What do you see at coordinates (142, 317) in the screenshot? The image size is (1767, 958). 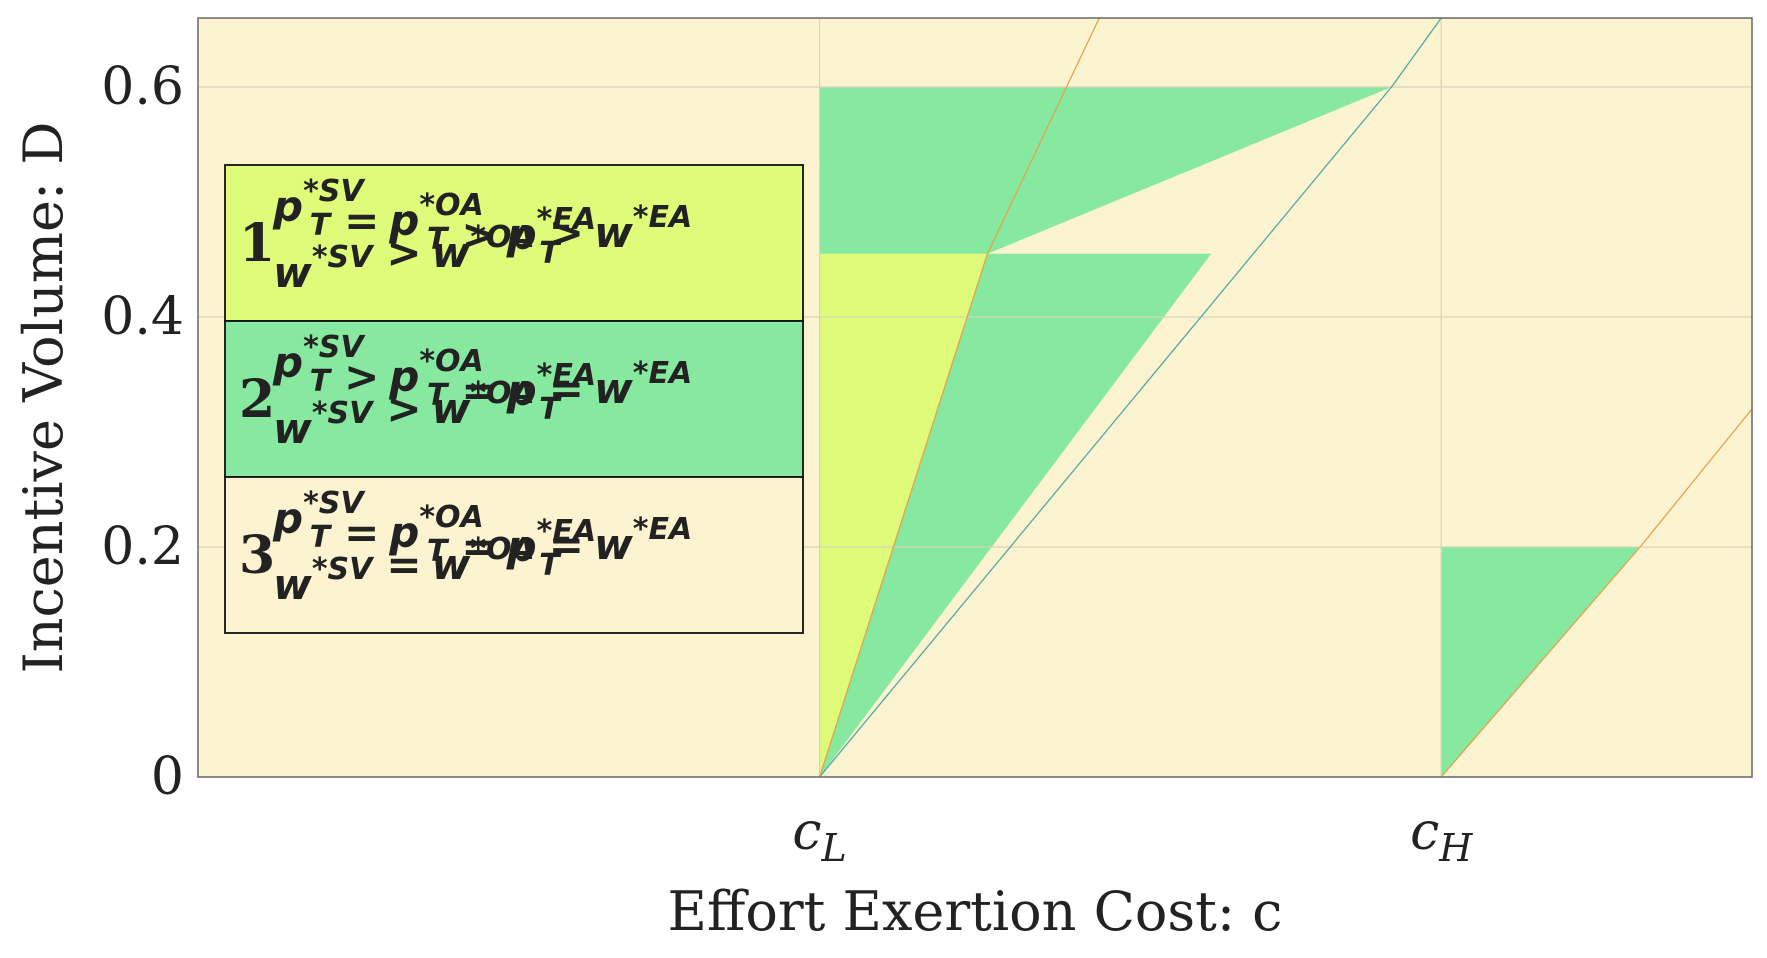 I see `y-tick-label-2: 0.4` at bounding box center [142, 317].